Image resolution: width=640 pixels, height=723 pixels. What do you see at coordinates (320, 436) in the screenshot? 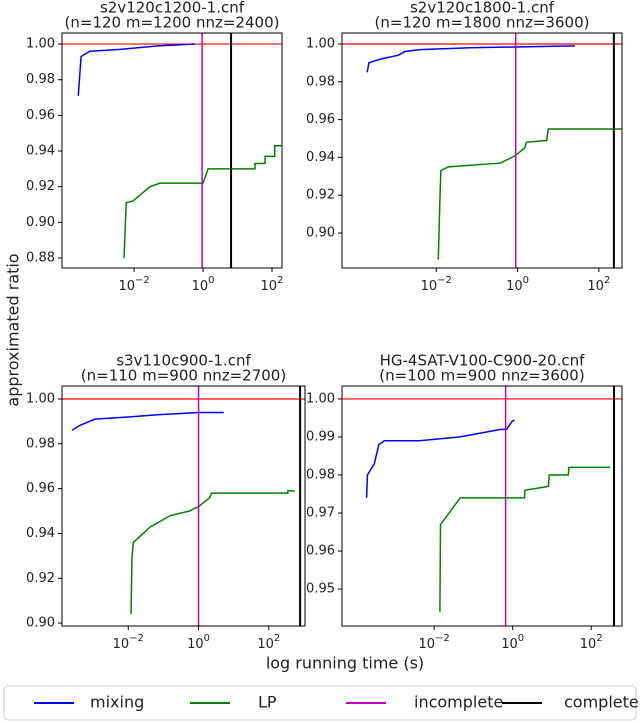
I see `y-tick-label: 0.99` at bounding box center [320, 436].